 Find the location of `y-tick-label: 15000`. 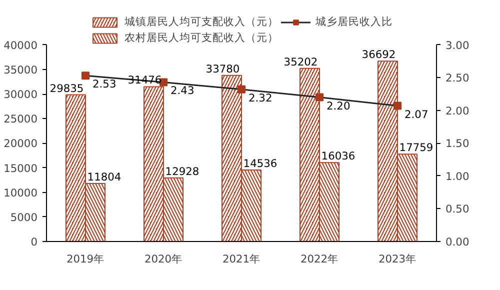

y-tick-label: 15000 is located at coordinates (21, 168).